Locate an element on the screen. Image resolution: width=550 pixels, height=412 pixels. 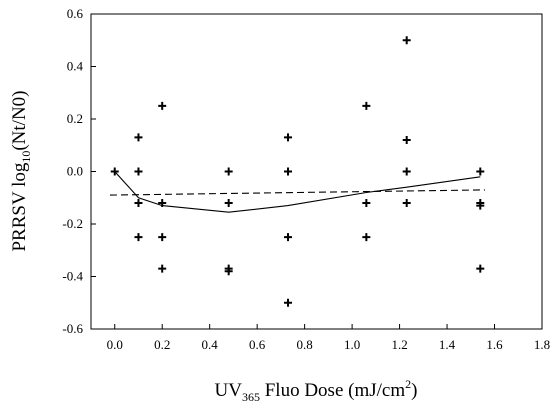
x-tick-label: 0.2 is located at coordinates (162, 344).